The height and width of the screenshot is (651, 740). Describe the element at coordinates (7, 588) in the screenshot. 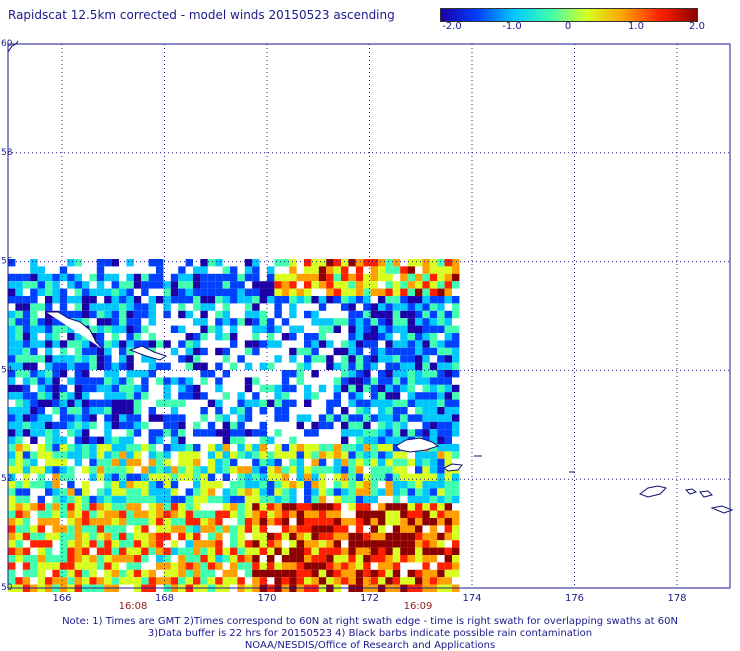

I see `latitude-label: 50` at that location.